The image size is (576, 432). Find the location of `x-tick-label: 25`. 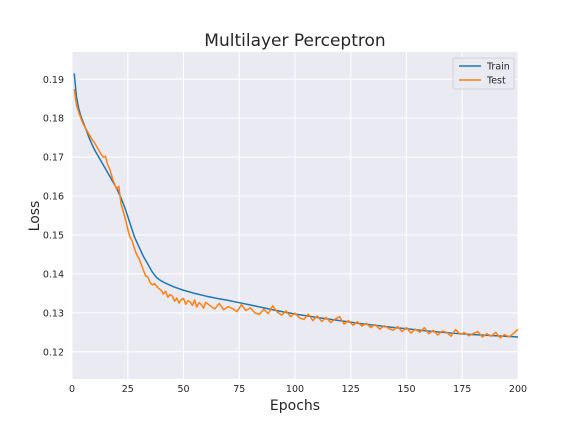

x-tick-label: 25 is located at coordinates (128, 389).